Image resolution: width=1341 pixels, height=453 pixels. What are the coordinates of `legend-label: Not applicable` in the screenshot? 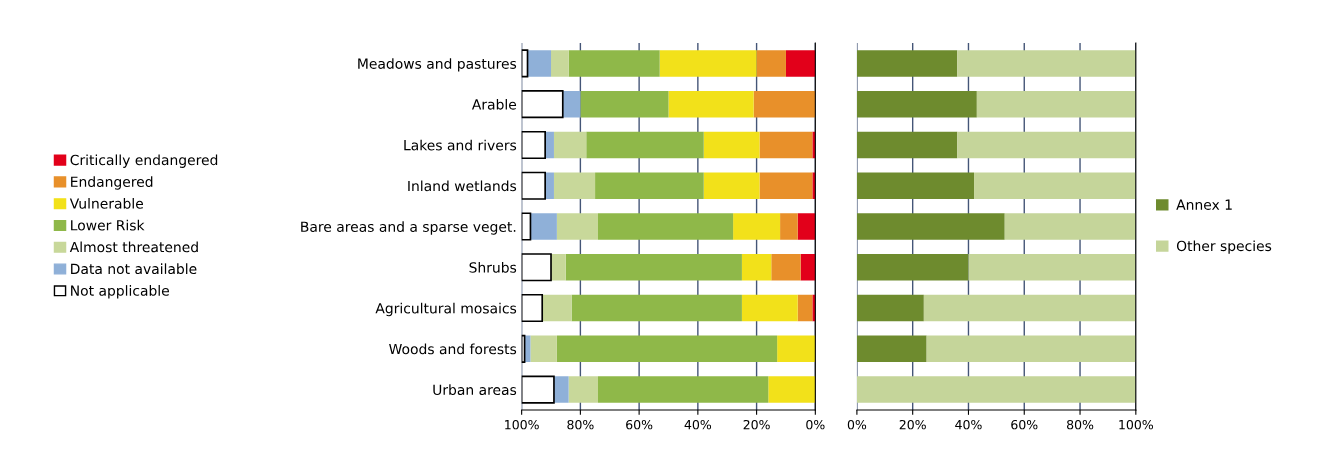 It's located at (120, 292).